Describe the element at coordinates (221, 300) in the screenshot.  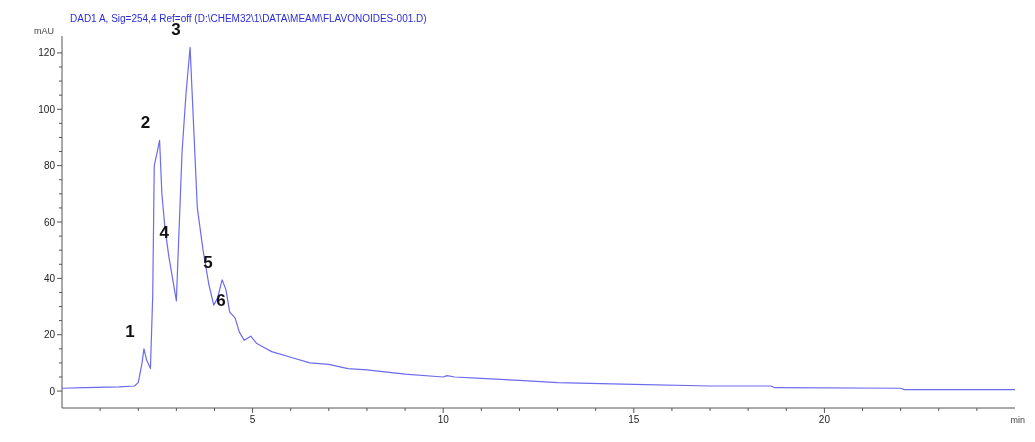
I see `annotation: 6` at that location.